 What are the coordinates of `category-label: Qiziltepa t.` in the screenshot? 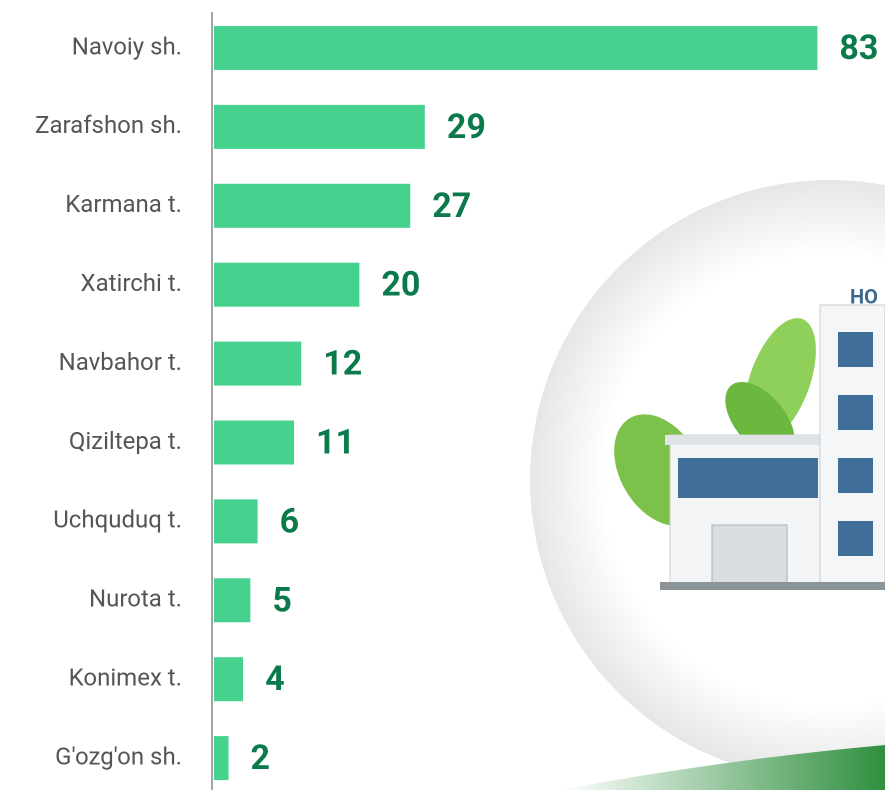 It's located at (125, 441).